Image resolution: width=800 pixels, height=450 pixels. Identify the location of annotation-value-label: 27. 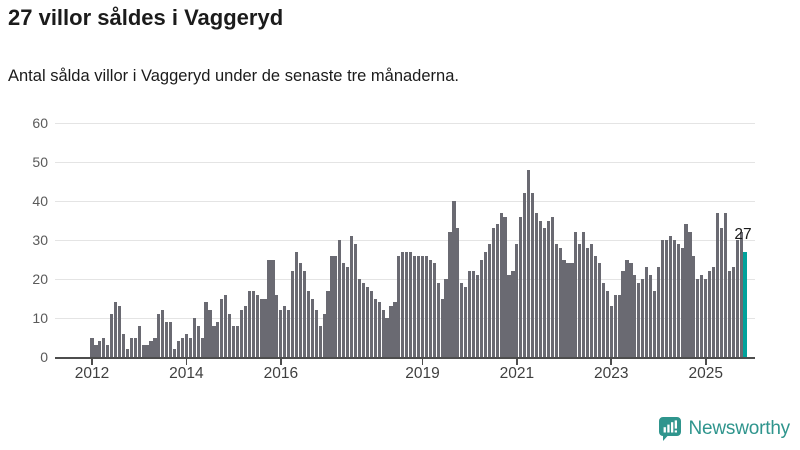
(743, 234).